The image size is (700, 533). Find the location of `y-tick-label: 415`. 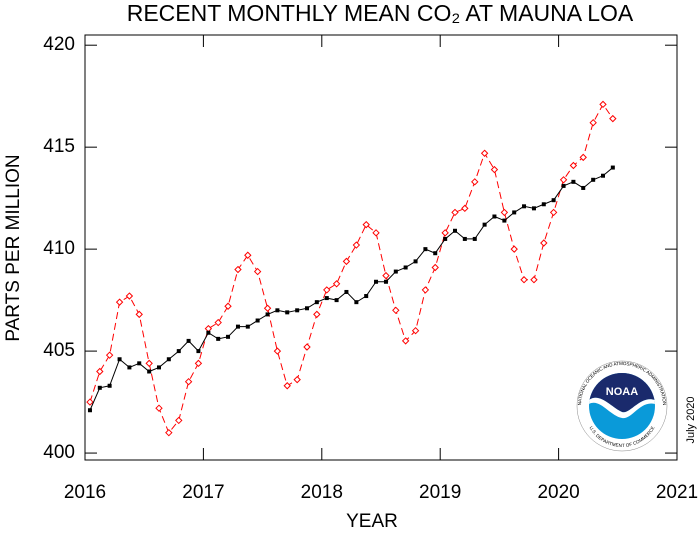

y-tick-label: 415 is located at coordinates (59, 146).